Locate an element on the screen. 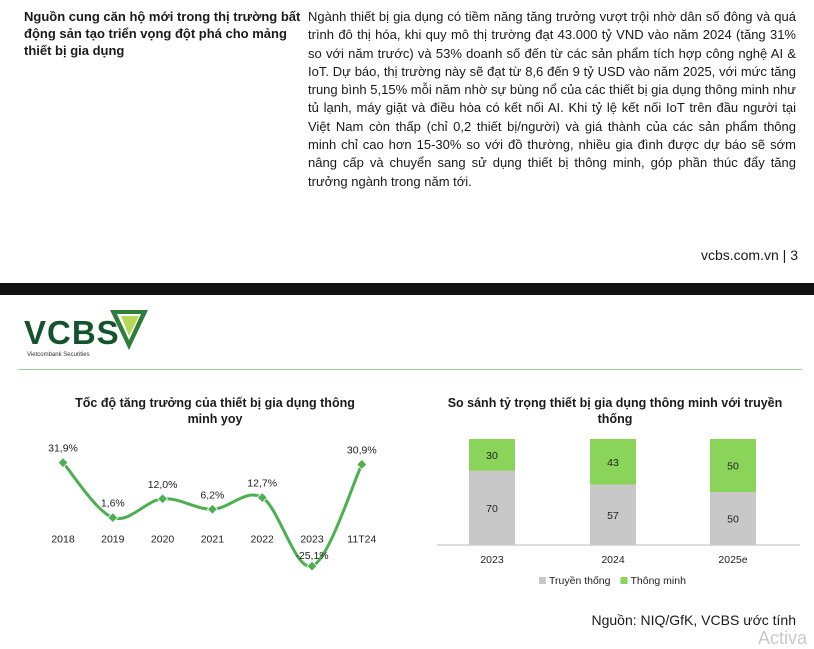  data-label: 12,0% is located at coordinates (163, 485).